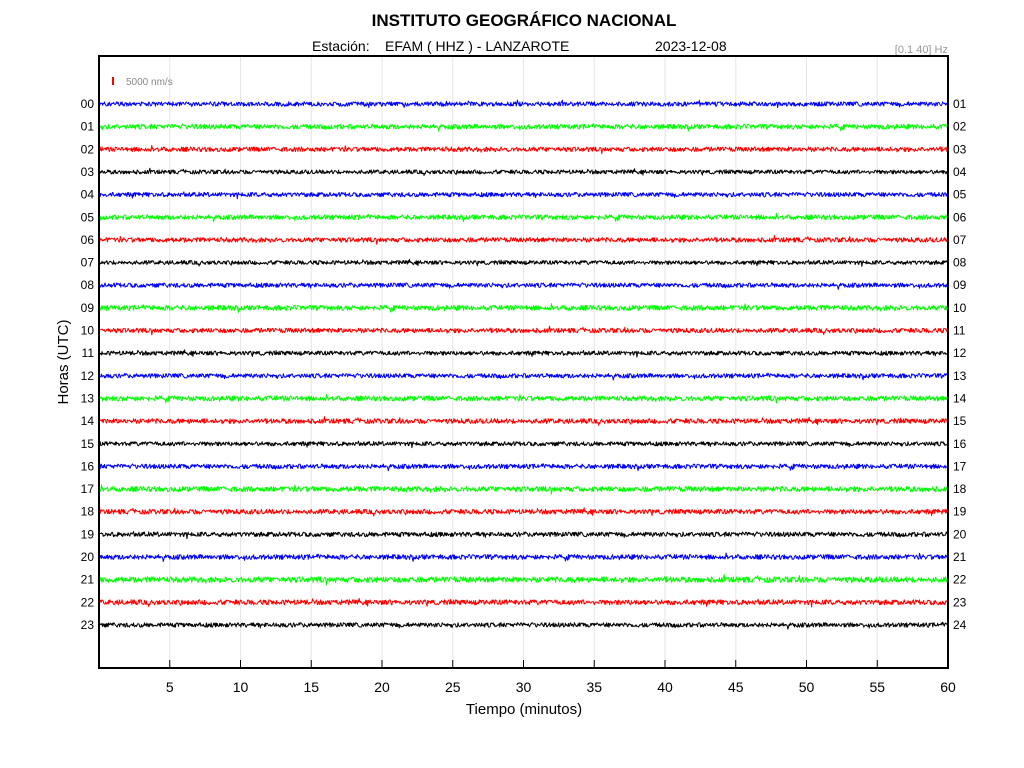  I want to click on right-hour-label-20: 20, so click(960, 534).